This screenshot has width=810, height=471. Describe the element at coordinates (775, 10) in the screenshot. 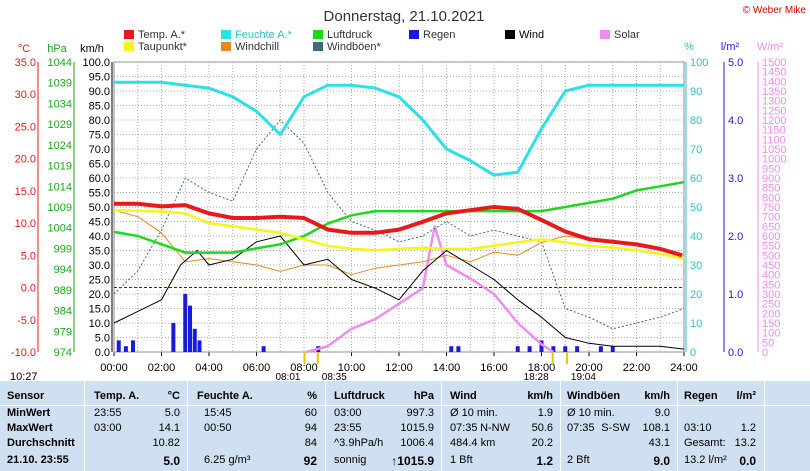

I see `copyright: © Weber Mike` at that location.